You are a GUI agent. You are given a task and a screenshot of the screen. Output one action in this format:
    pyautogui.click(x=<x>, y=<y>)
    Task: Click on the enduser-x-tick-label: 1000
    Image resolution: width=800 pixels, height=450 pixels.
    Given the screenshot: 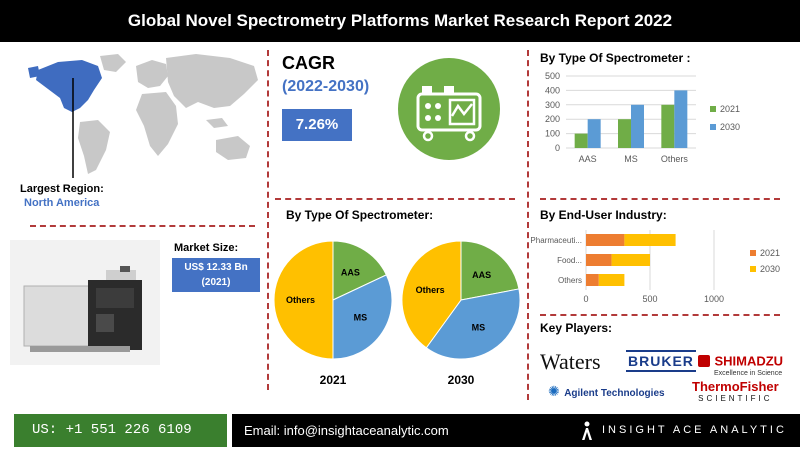 What is the action you would take?
    pyautogui.click(x=714, y=299)
    